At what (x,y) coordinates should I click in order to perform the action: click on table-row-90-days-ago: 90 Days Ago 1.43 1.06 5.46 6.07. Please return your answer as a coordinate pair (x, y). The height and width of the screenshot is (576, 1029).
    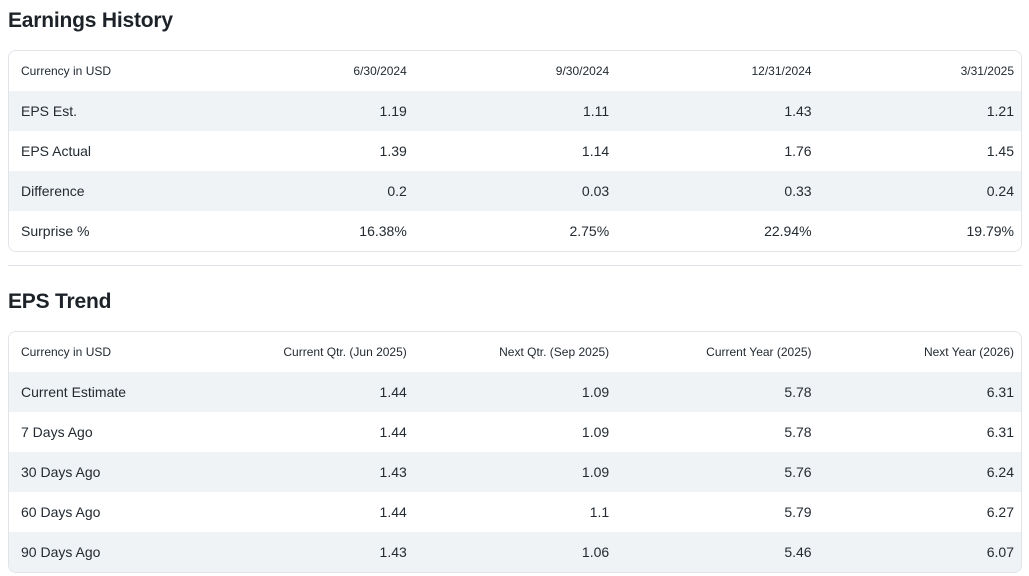
    Looking at the image, I should click on (515, 552).